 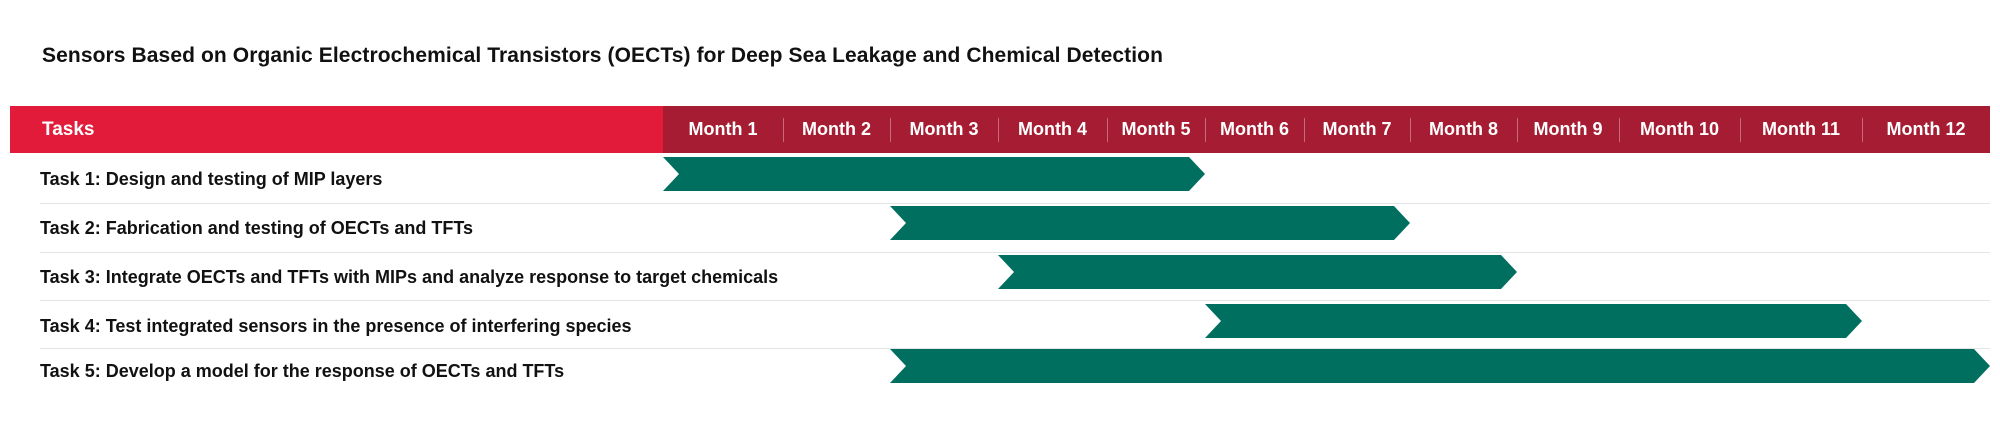 I want to click on month-header-8: Month 8, so click(x=1463, y=129).